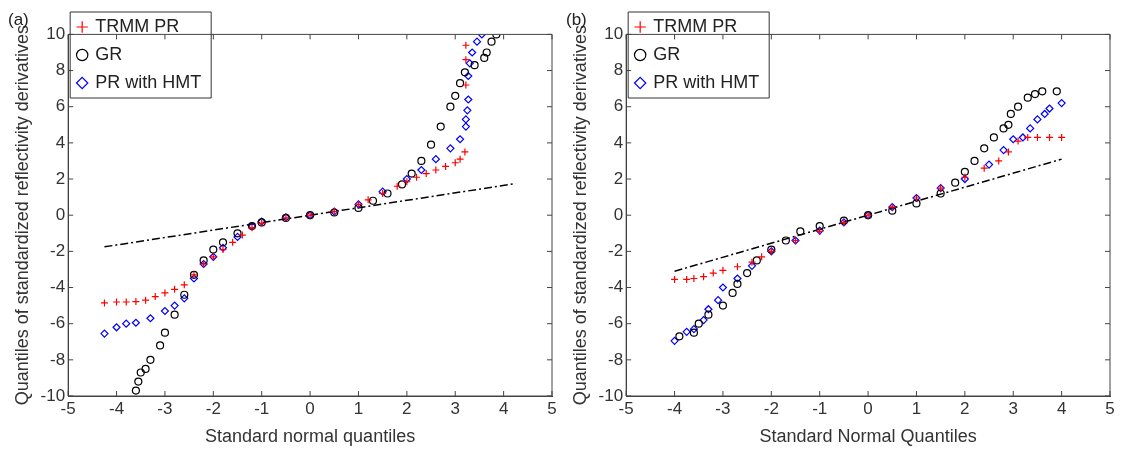 This screenshot has width=1133, height=460. I want to click on y-tick-label: -6, so click(616, 323).